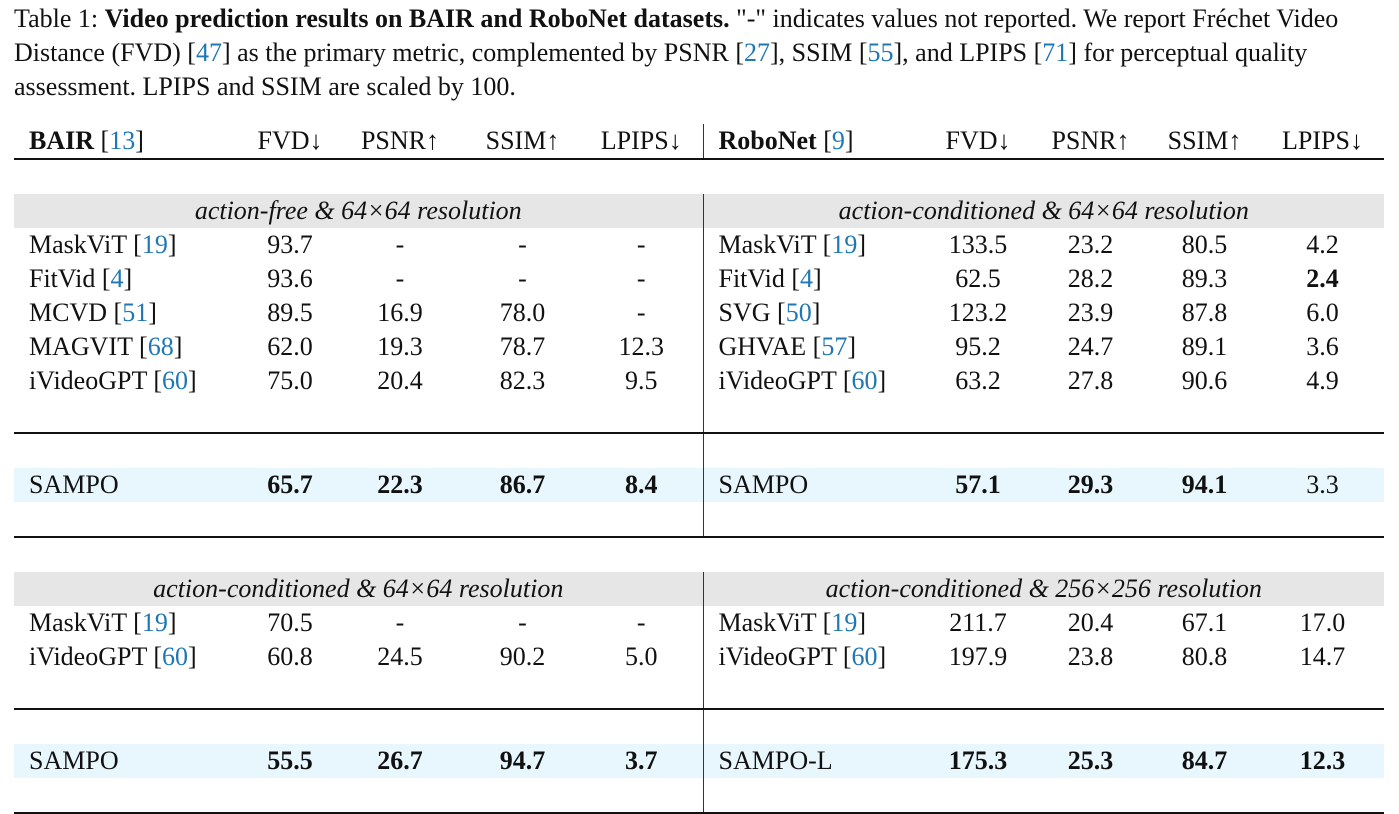 The image size is (1399, 814). I want to click on metric-cell: 3.3, so click(1322, 485).